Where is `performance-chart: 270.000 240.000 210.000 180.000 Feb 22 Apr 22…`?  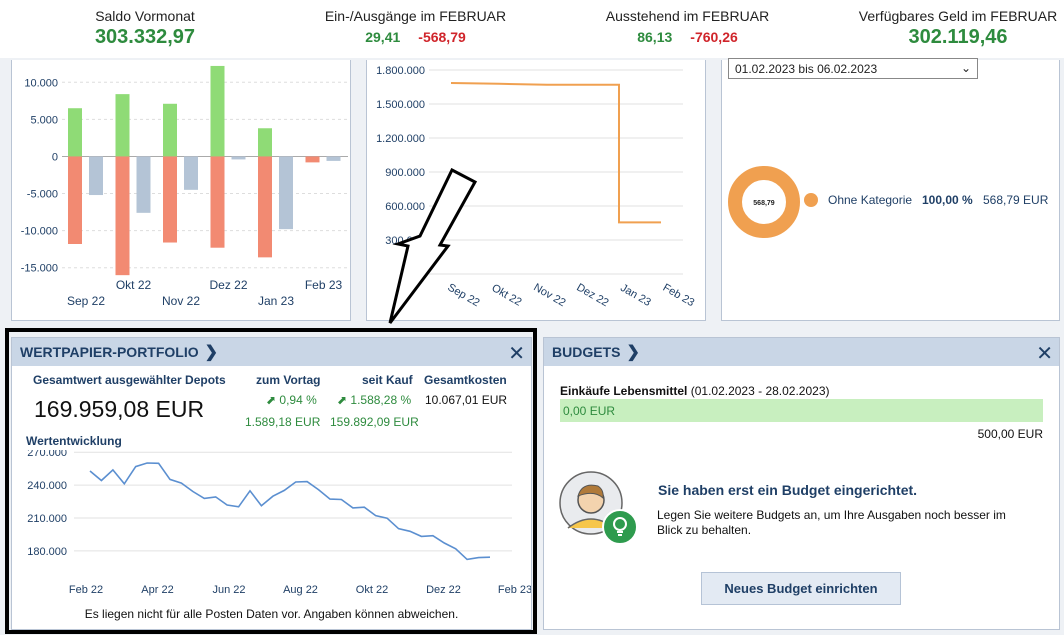
performance-chart: 270.000 240.000 210.000 180.000 Feb 22 Apr 22… is located at coordinates (279, 523).